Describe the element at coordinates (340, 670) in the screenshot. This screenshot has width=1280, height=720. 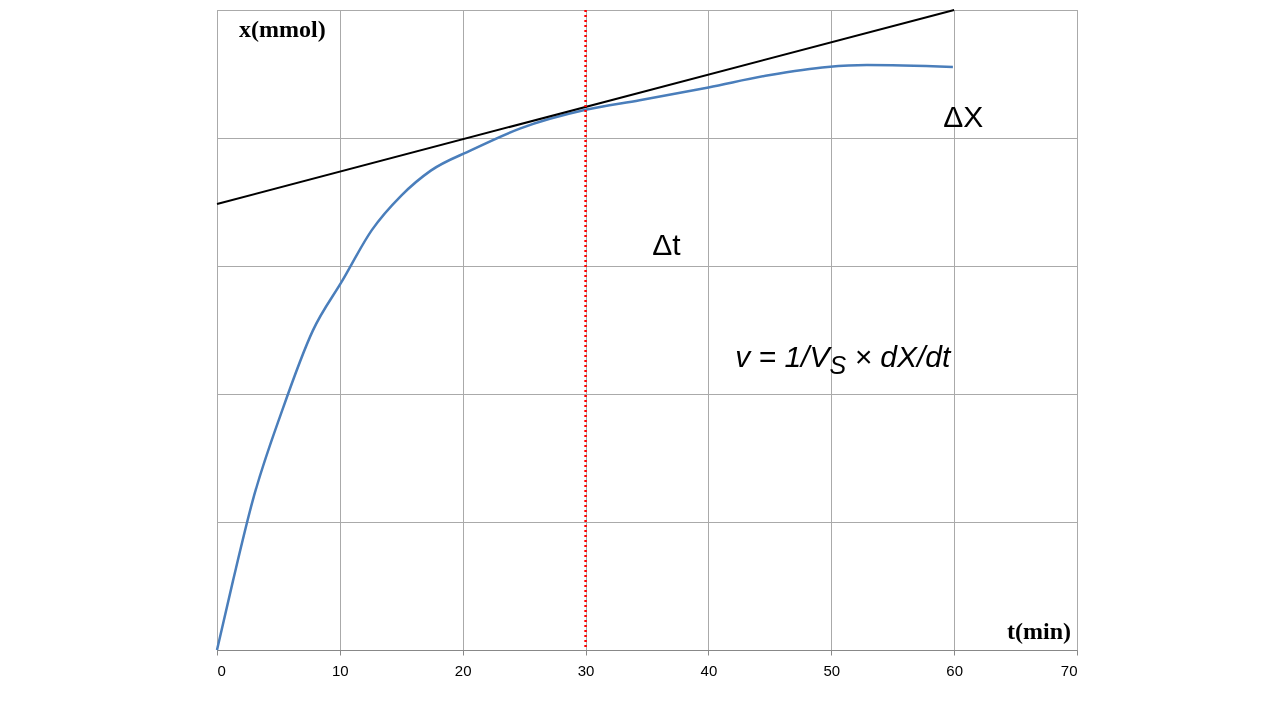
I see `x-tick-label: 10` at that location.